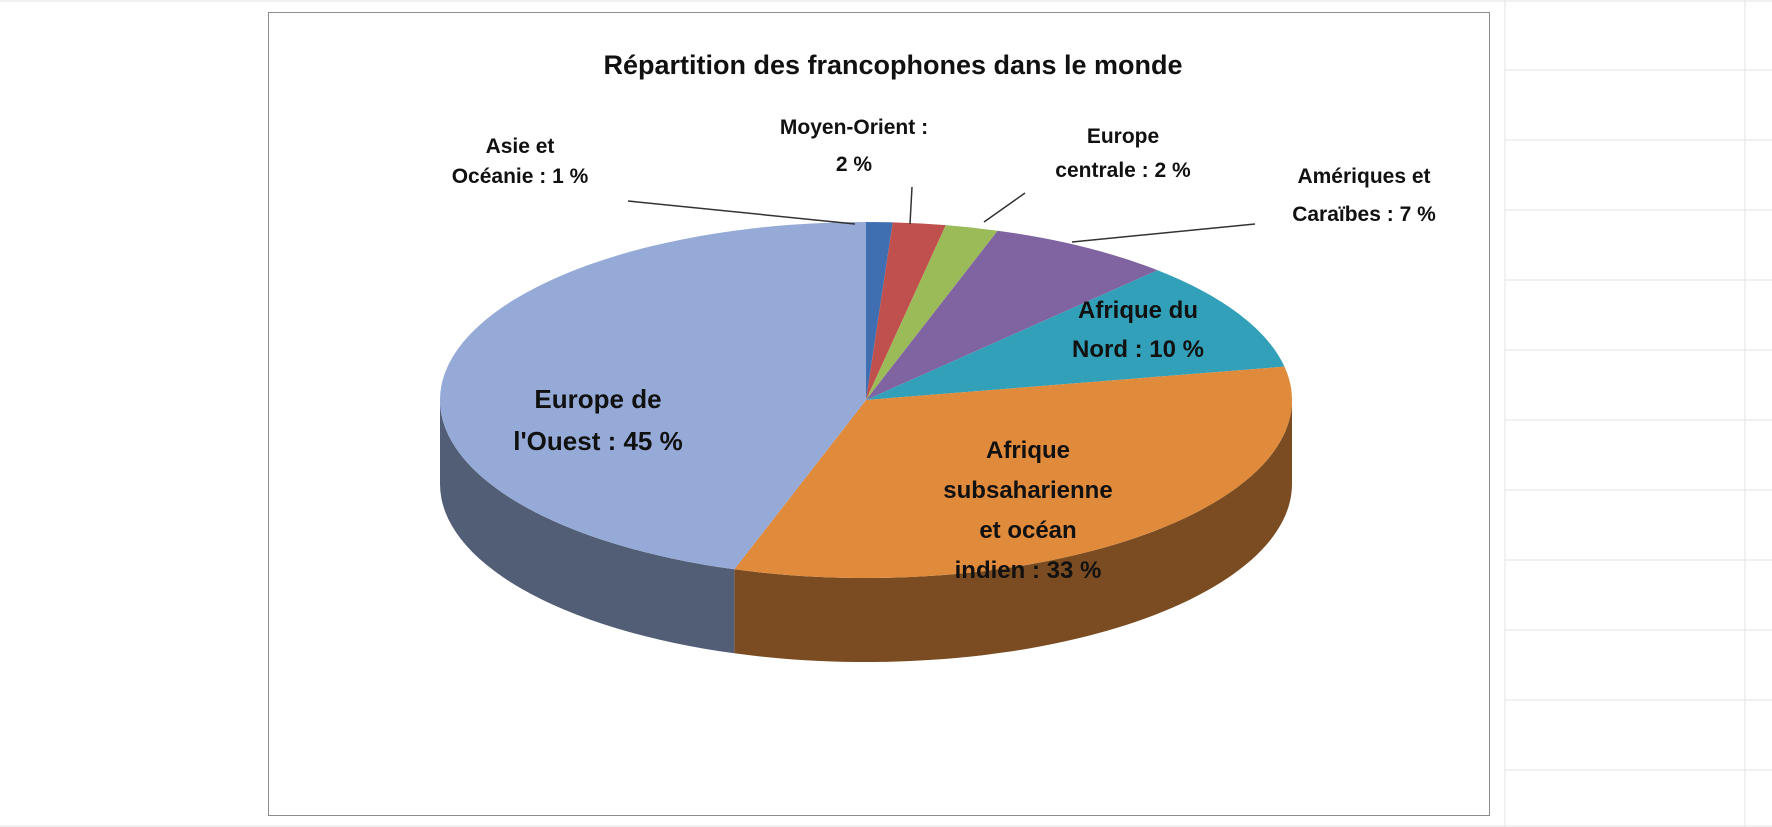 This screenshot has height=827, width=1772. What do you see at coordinates (1138, 330) in the screenshot?
I see `data-label-4: Afrique du Nord : 10 %` at bounding box center [1138, 330].